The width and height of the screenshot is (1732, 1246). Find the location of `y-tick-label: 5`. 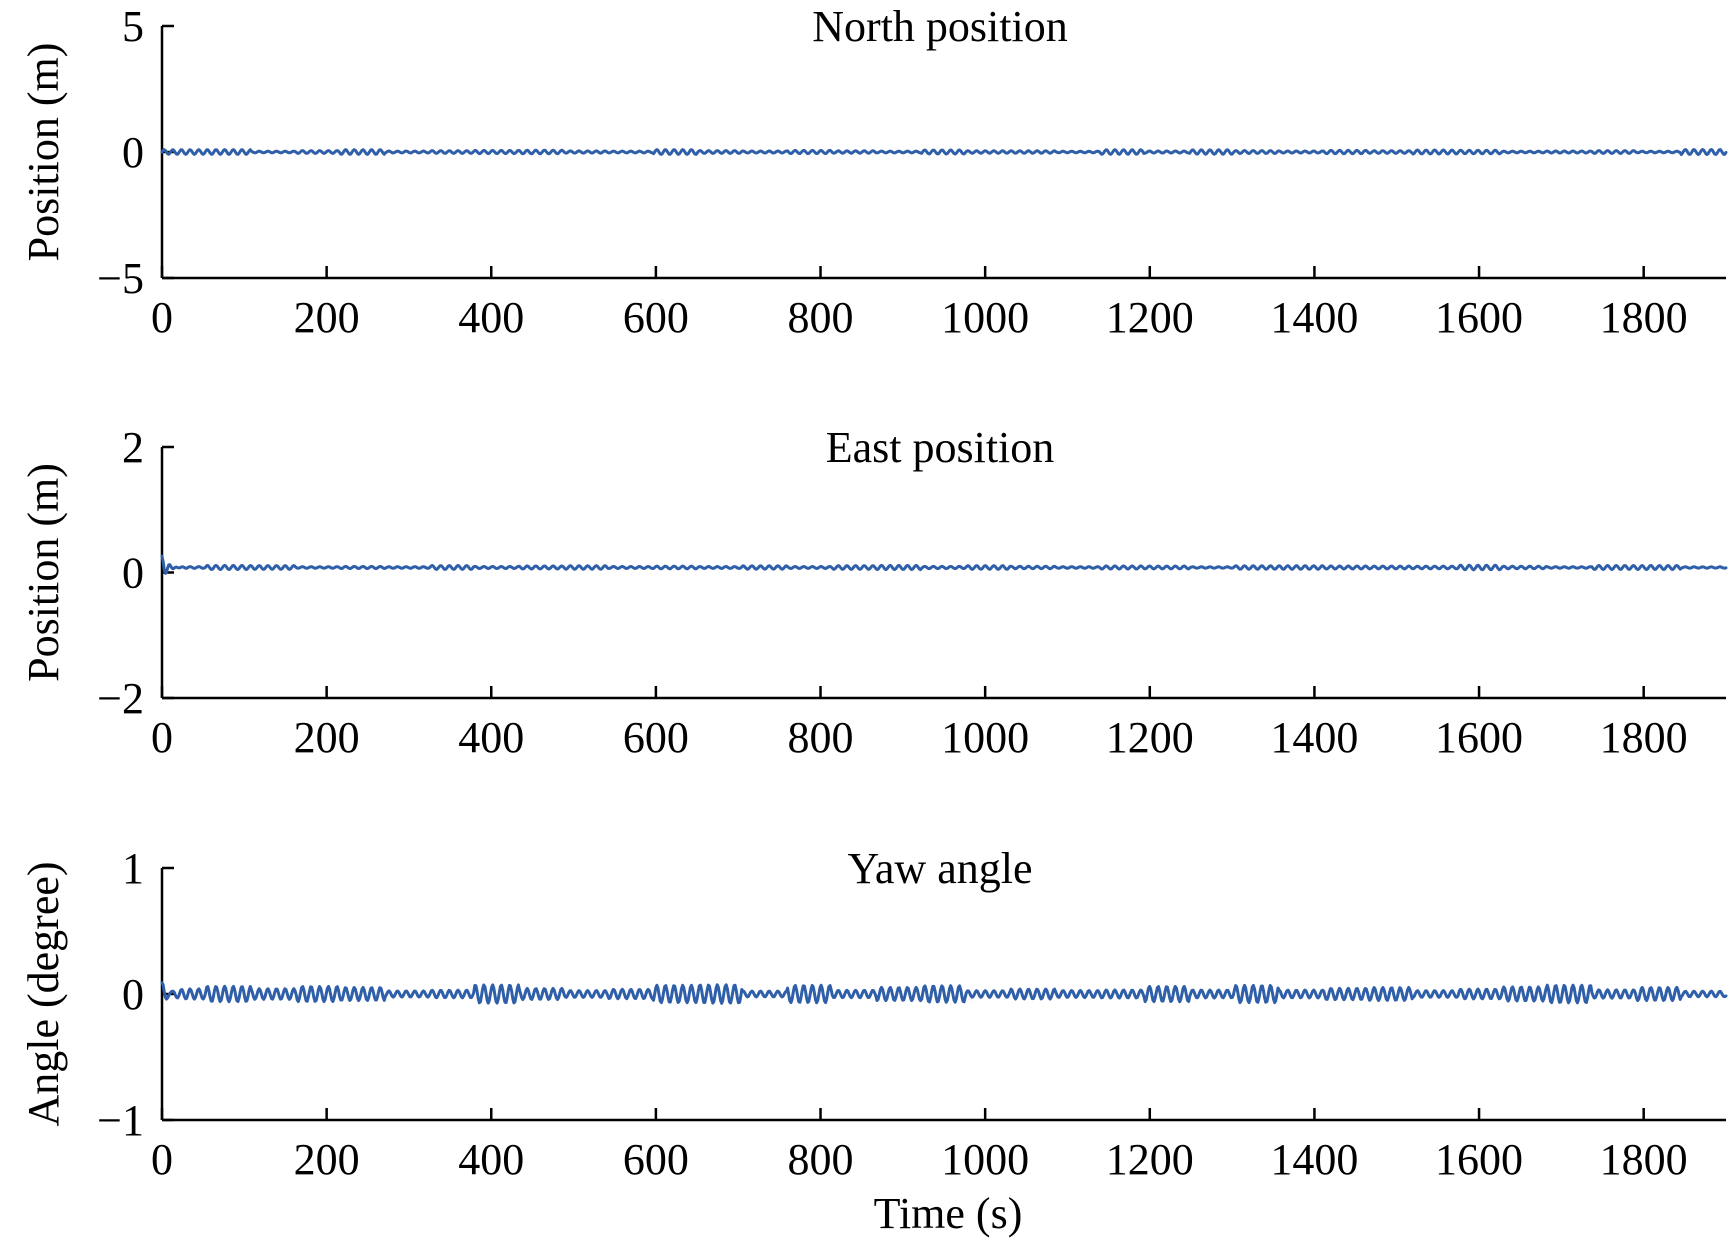

y-tick-label: 5 is located at coordinates (133, 26).